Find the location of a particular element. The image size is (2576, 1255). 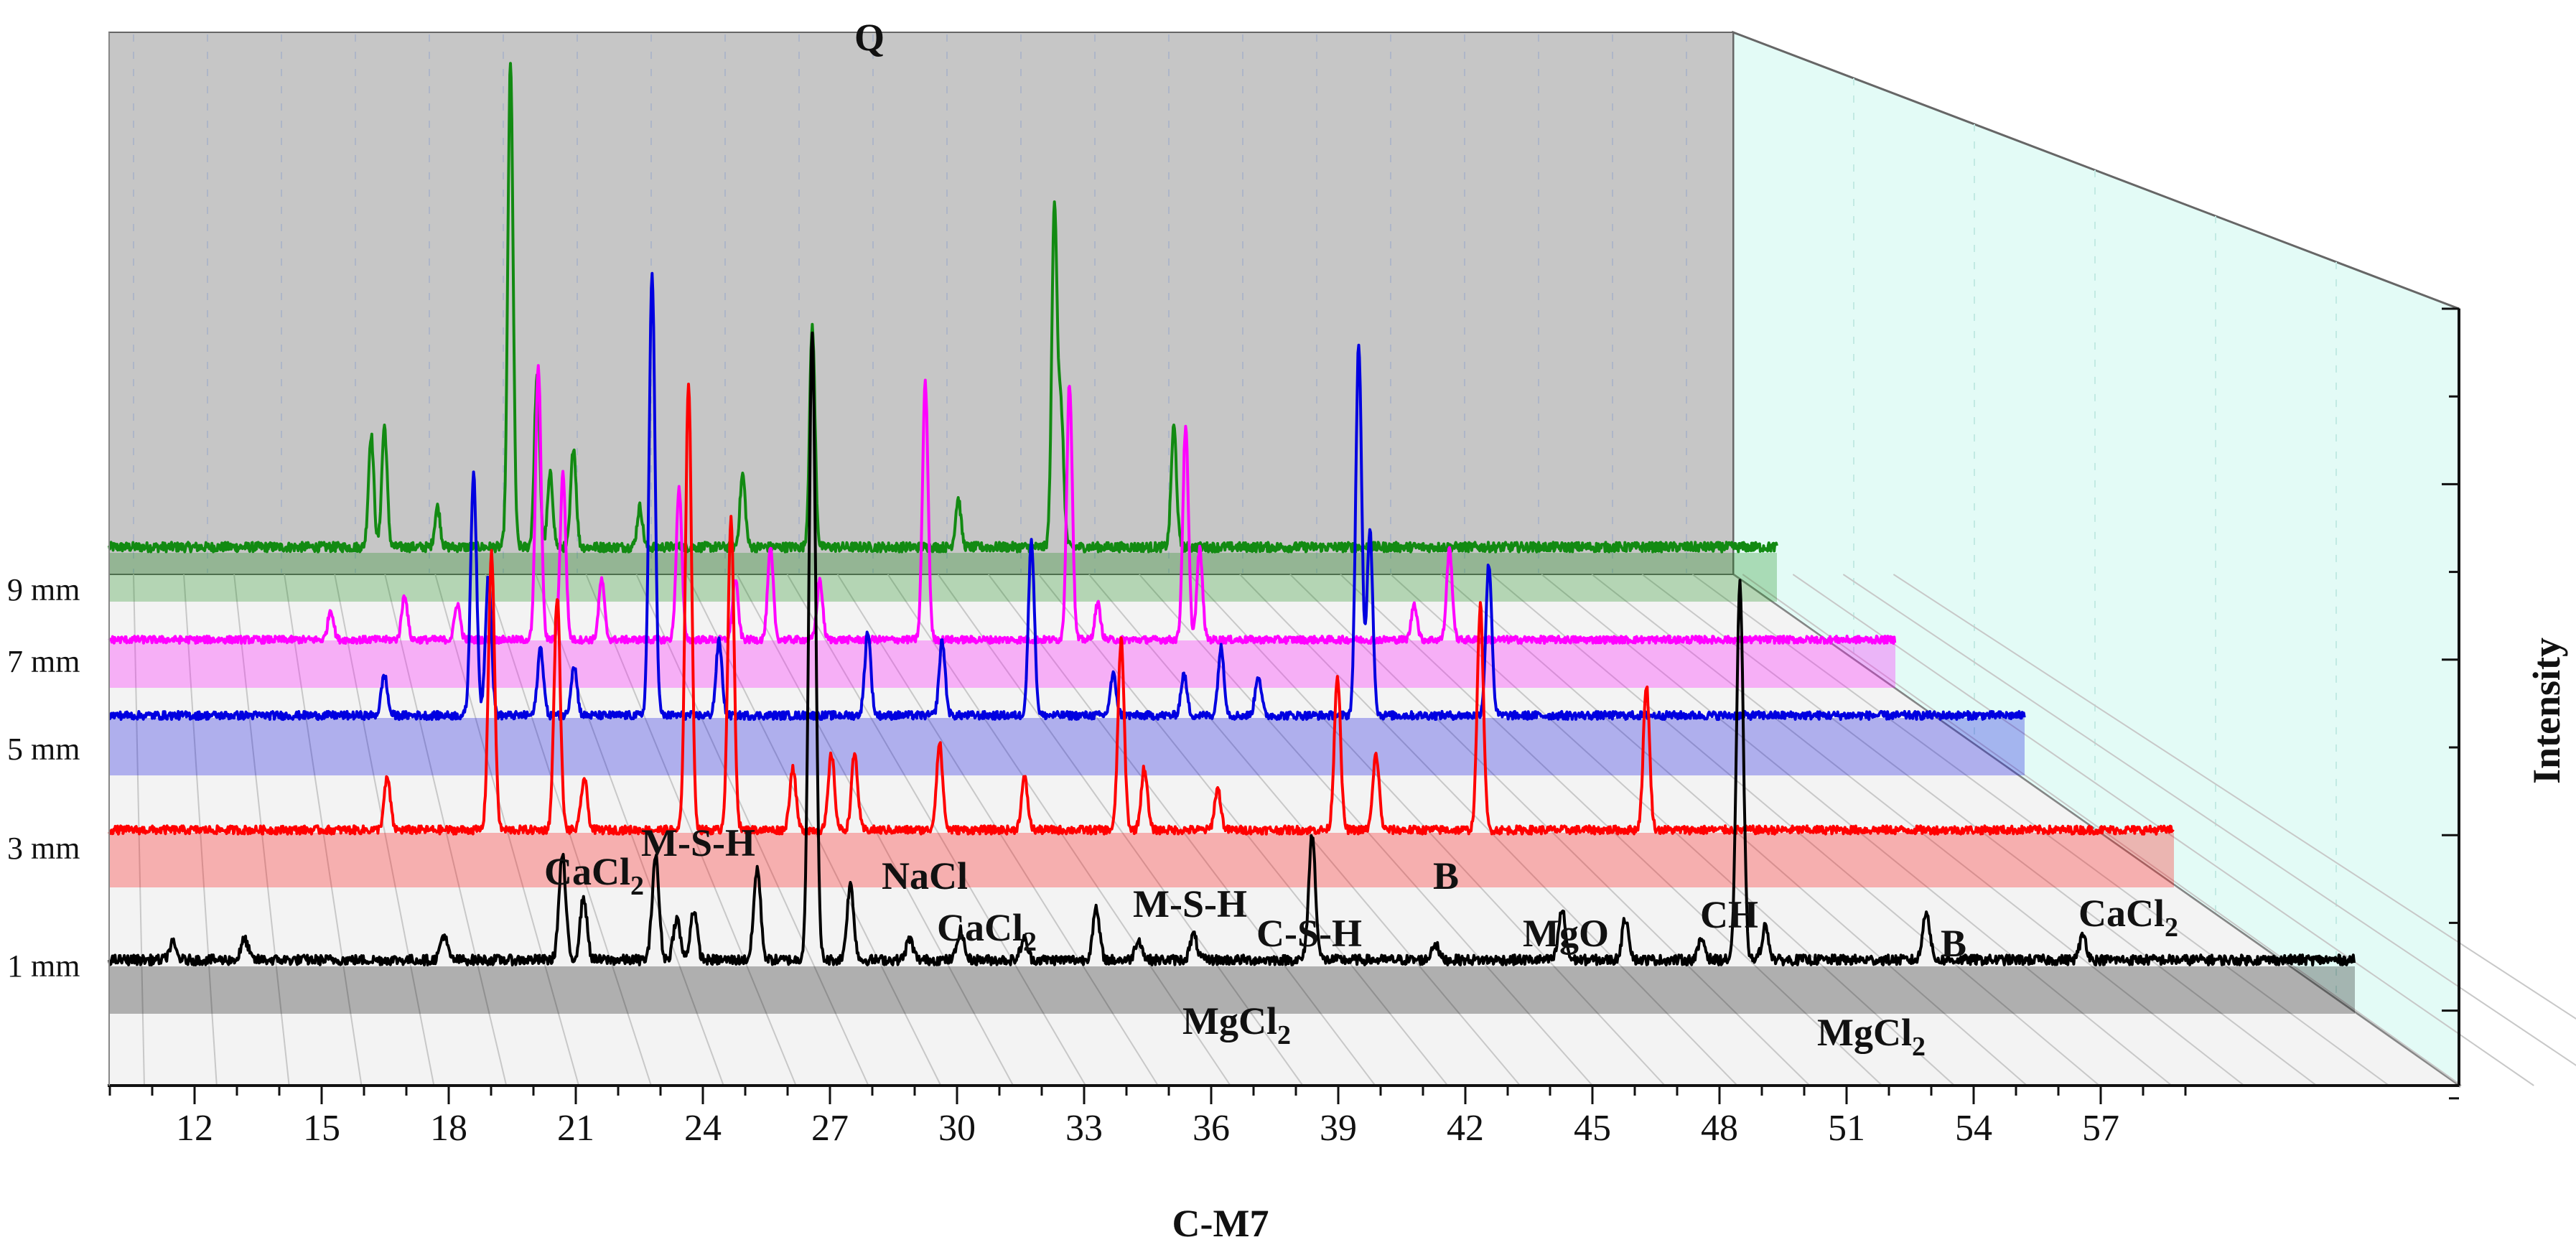

x-tick-label: 42 is located at coordinates (1465, 1128).